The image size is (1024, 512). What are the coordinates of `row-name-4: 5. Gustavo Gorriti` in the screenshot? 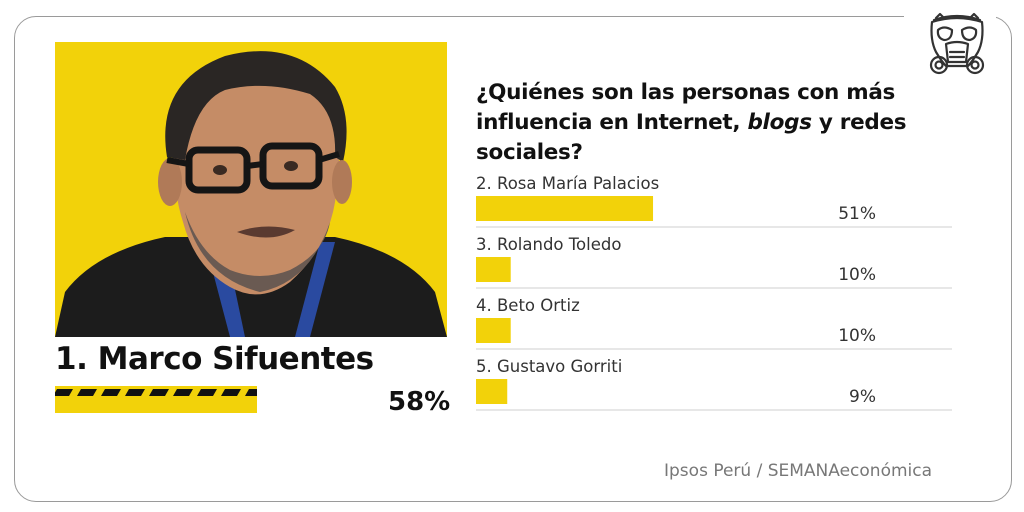 It's located at (549, 366).